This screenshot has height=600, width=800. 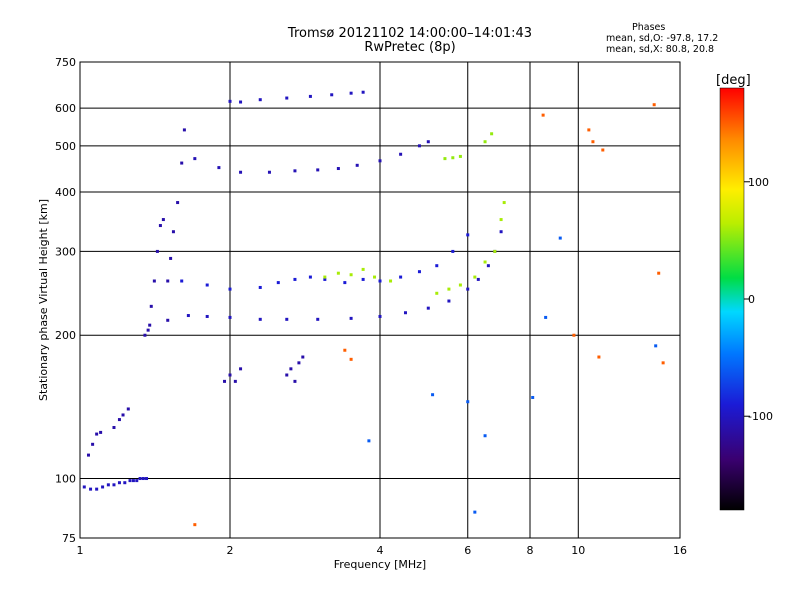 I want to click on x-tick-label: 2, so click(x=230, y=550).